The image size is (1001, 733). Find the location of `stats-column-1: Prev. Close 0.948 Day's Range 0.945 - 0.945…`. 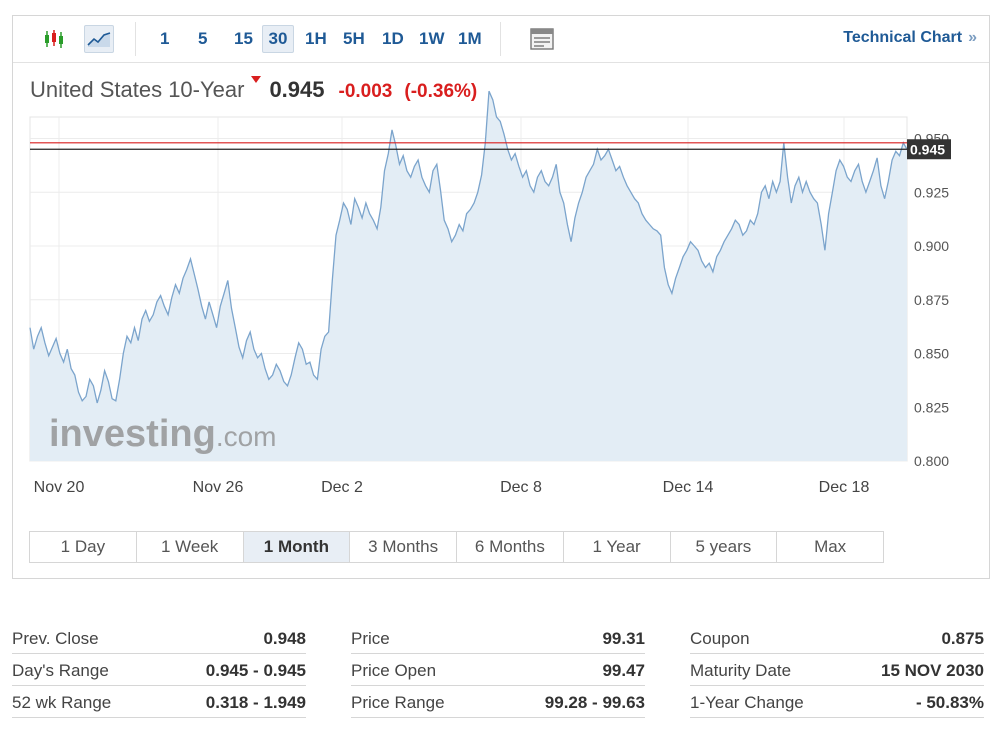

stats-column-1: Prev. Close 0.948 Day's Range 0.945 - 0.945… is located at coordinates (159, 670).